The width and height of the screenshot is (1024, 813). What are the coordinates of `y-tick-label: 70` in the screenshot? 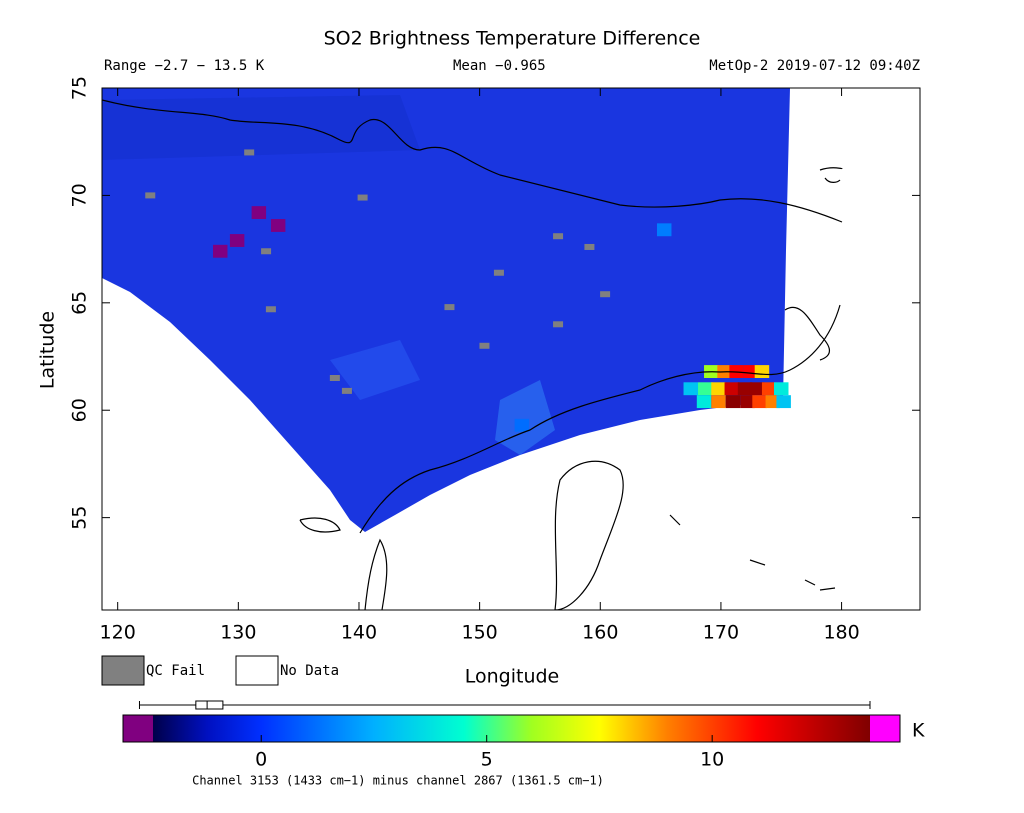 It's located at (80, 195).